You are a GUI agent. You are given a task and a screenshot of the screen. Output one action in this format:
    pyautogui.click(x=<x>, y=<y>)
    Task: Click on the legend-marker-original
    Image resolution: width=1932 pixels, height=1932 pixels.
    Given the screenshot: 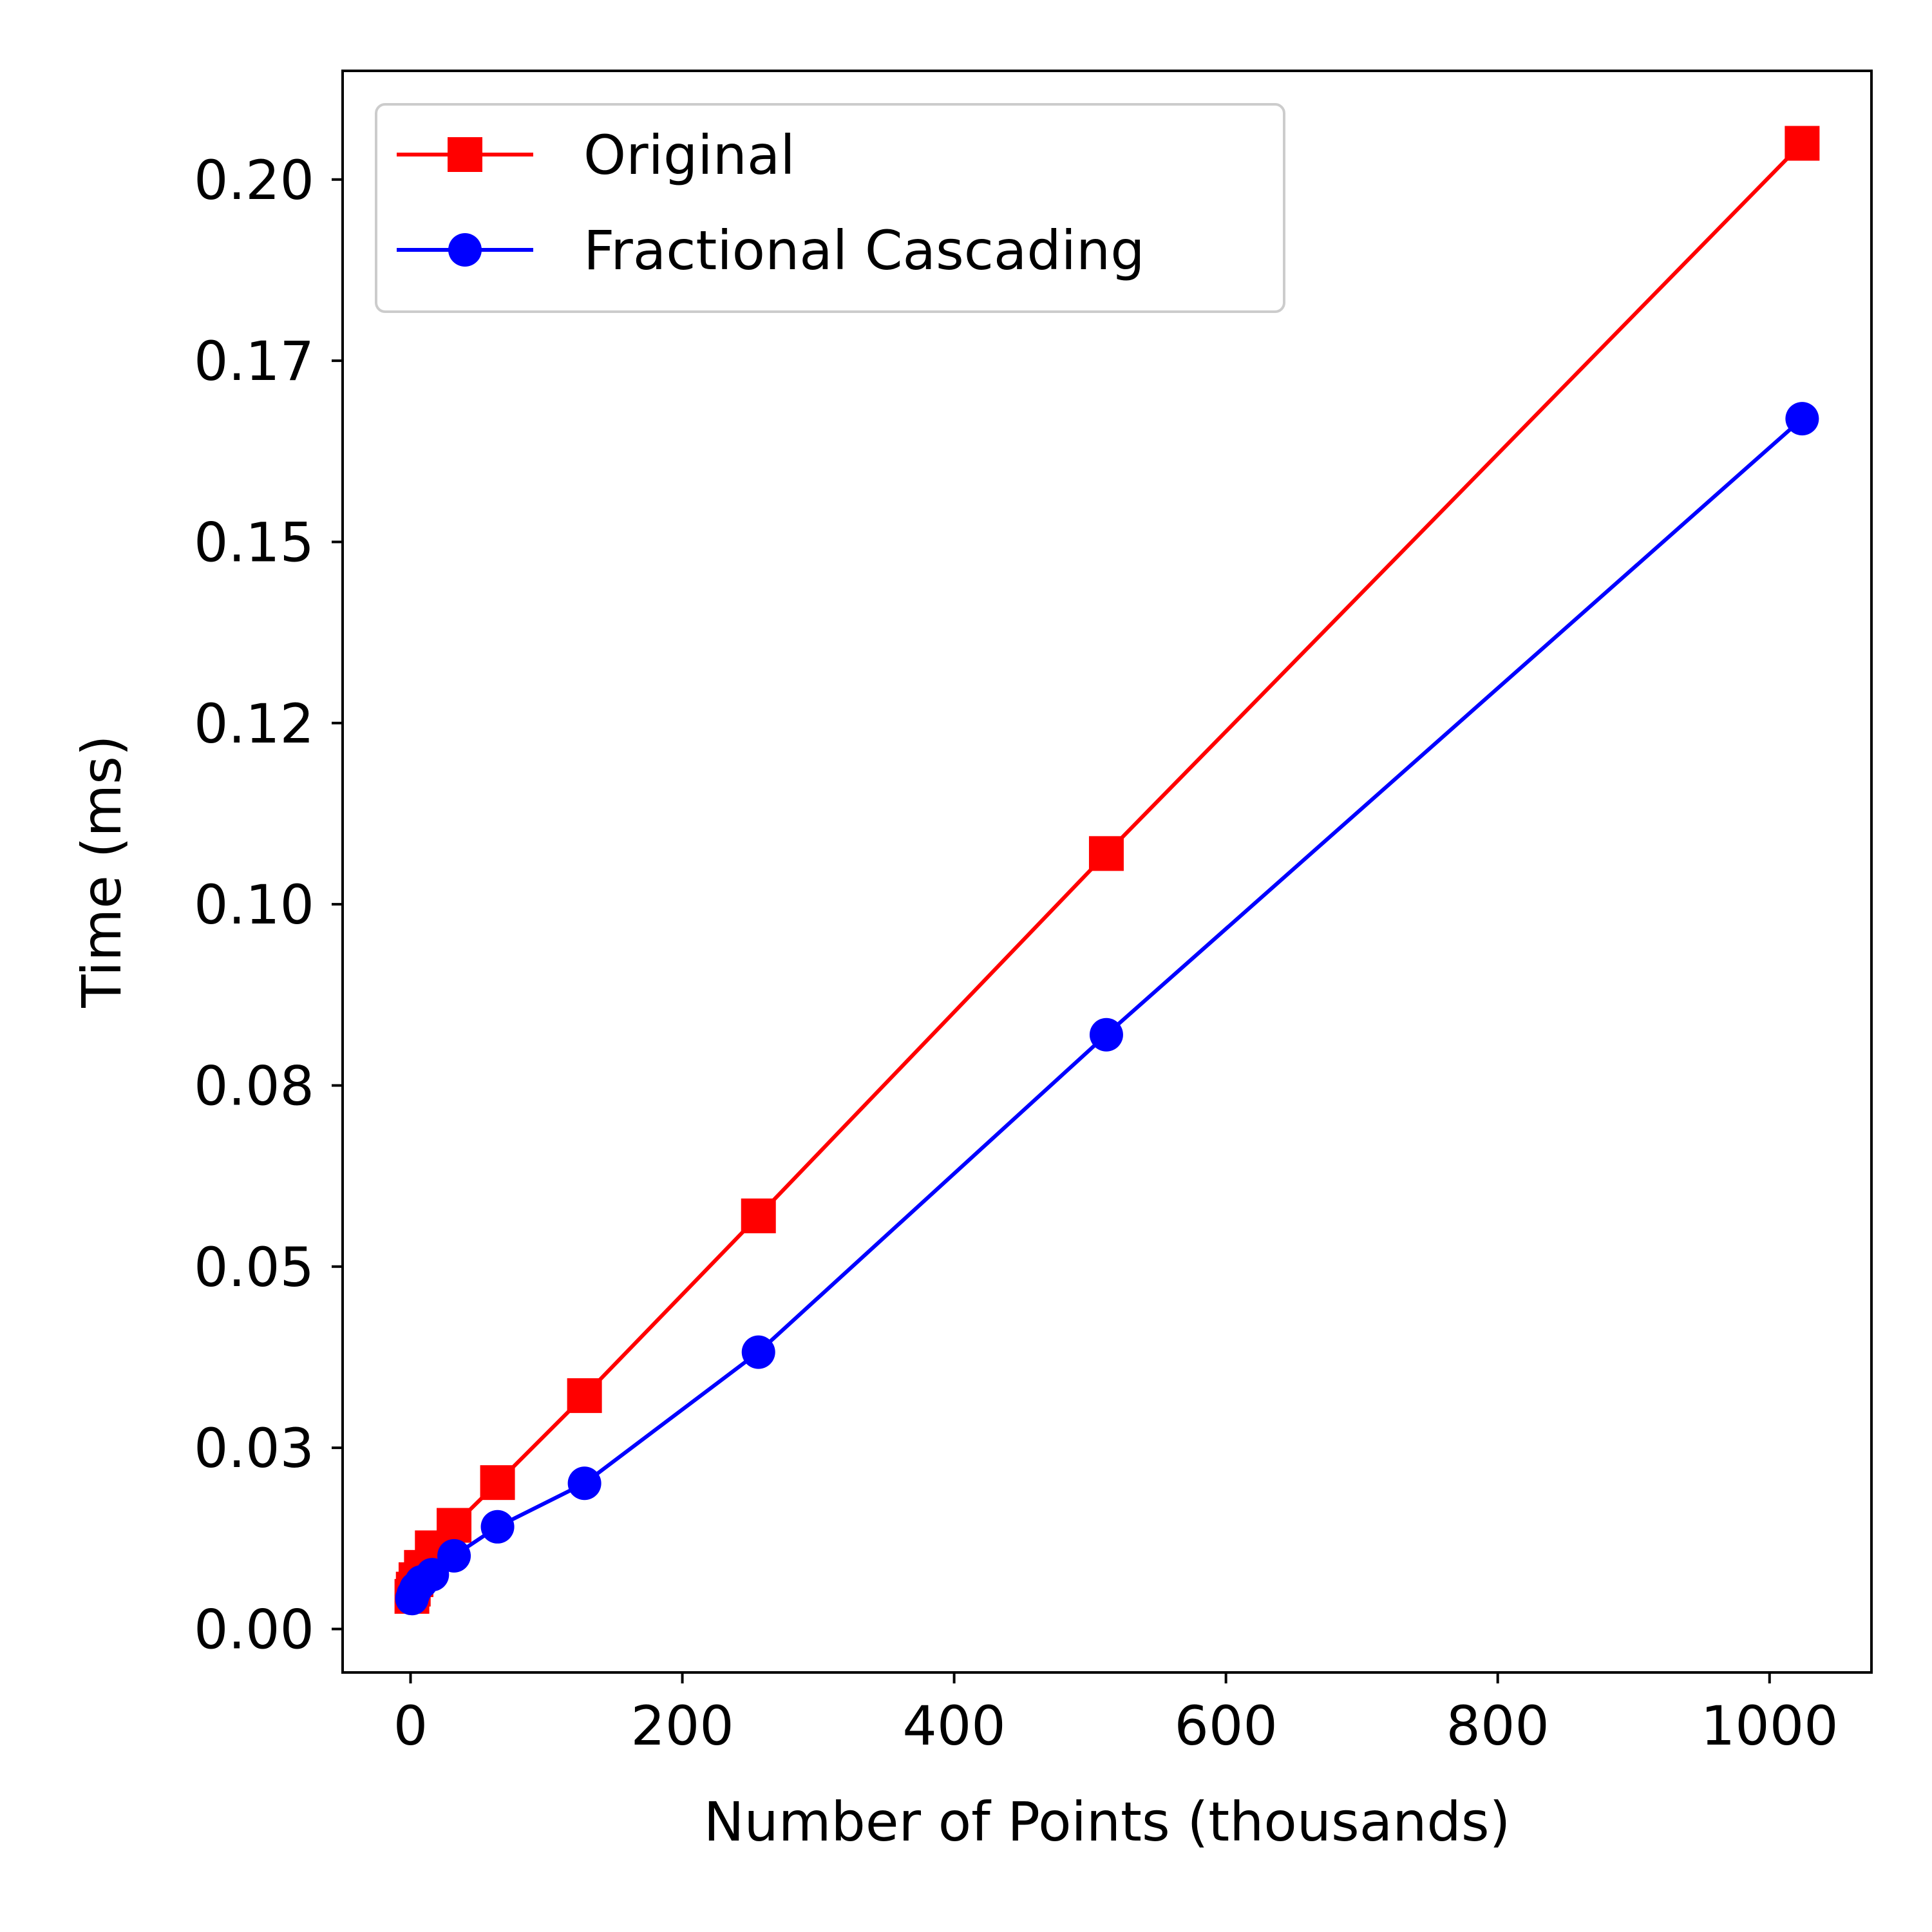 What is the action you would take?
    pyautogui.click(x=465, y=155)
    